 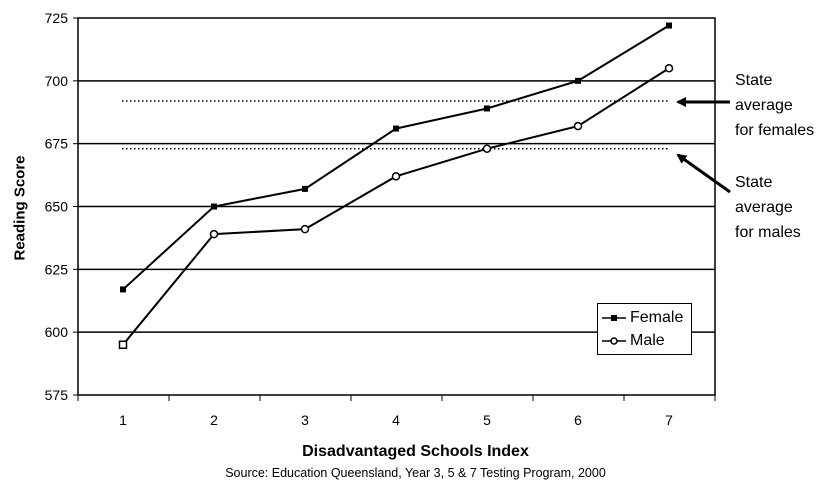 I want to click on x-tick-label: 4, so click(x=396, y=420).